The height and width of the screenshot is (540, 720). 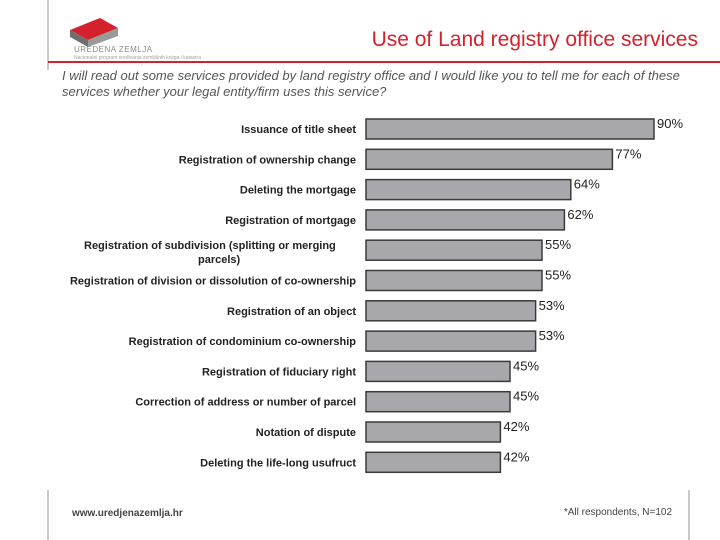 I want to click on footer-url: www.uredjenazemlja.hr, so click(x=127, y=513).